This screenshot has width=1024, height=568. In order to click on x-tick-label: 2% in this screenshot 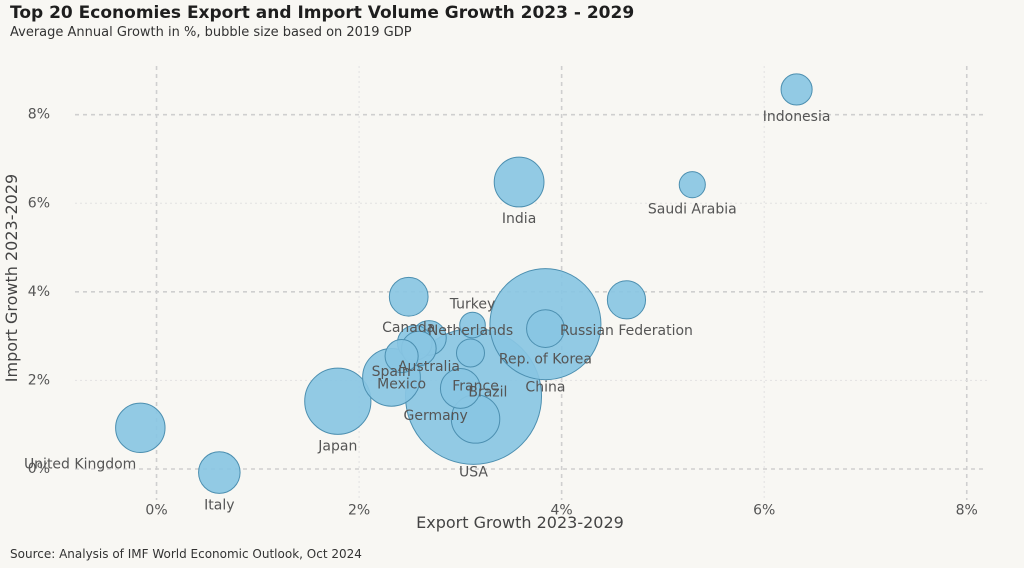, I will do `click(359, 511)`.